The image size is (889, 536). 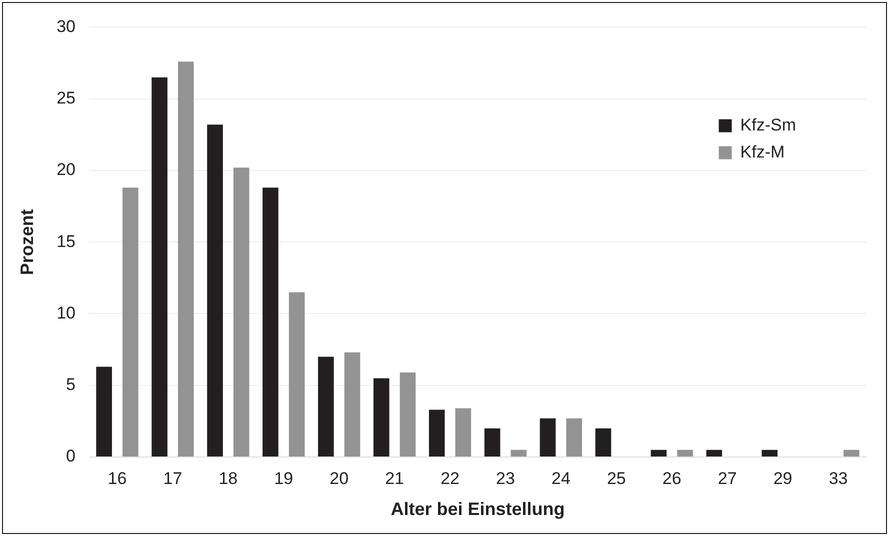 What do you see at coordinates (450, 478) in the screenshot?
I see `x-tick-label: 22` at bounding box center [450, 478].